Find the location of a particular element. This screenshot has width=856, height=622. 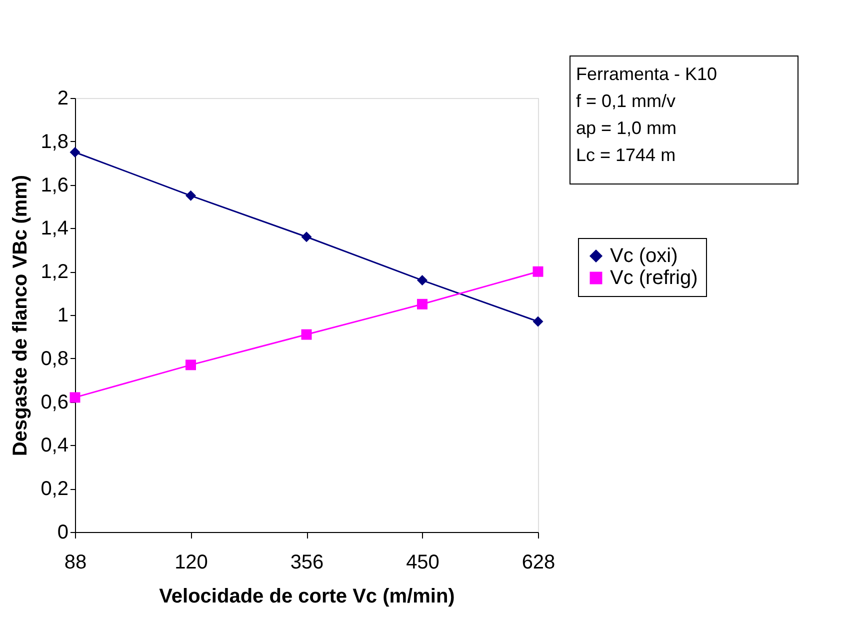

y-tick-label: 1,8 is located at coordinates (54, 141).